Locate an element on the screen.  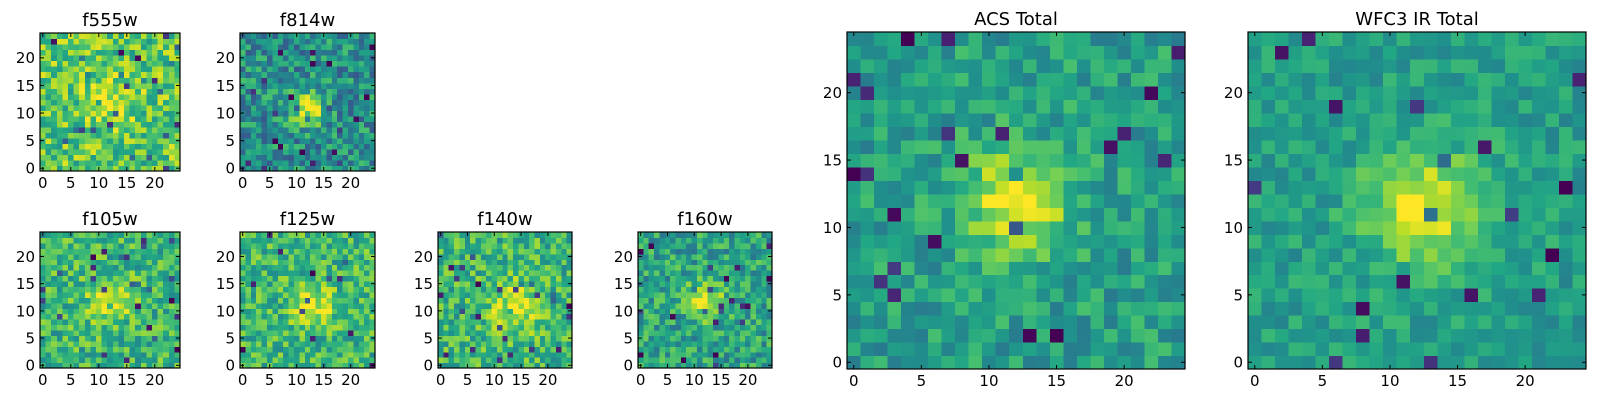
x-tick-label: 20 is located at coordinates (350, 183).